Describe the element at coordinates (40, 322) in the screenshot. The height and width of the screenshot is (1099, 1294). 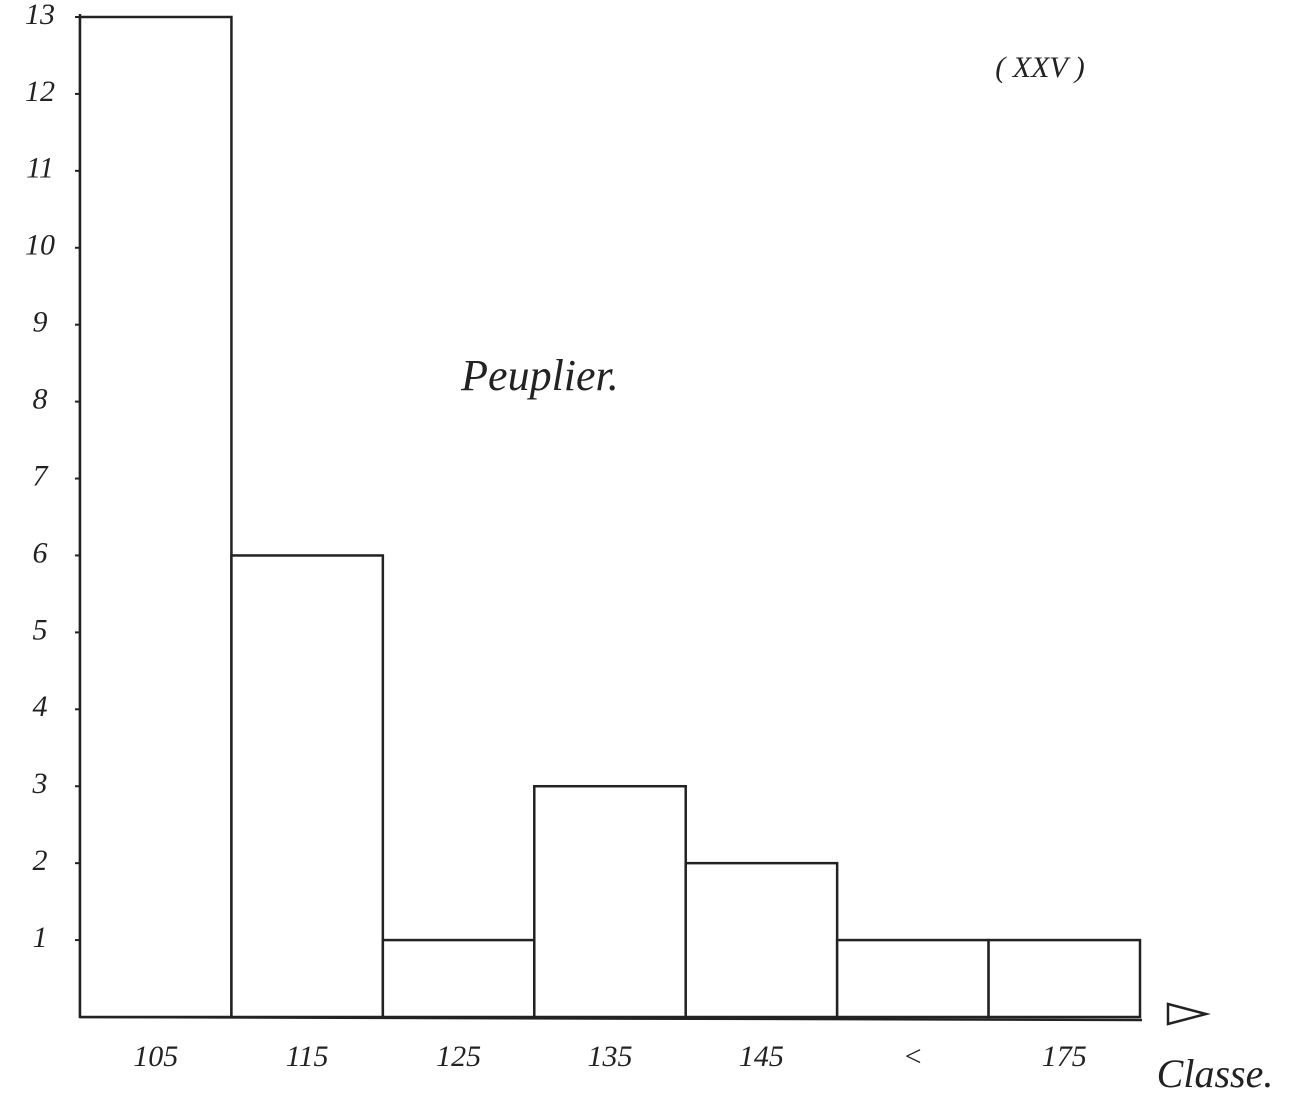
I see `y-tick-label: 9` at that location.